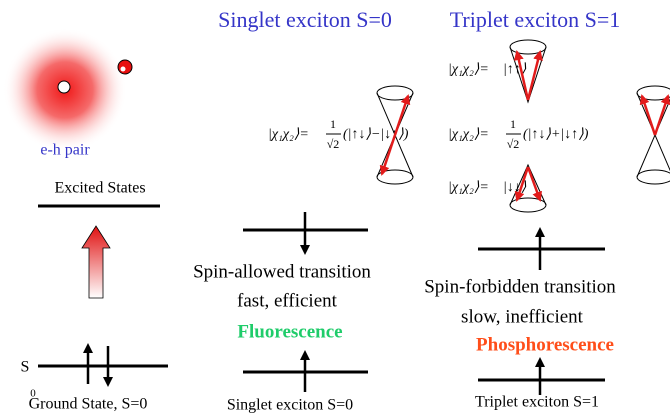 This screenshot has height=414, width=670. What do you see at coordinates (528, 71) in the screenshot?
I see `triplet-cone-up` at bounding box center [528, 71].